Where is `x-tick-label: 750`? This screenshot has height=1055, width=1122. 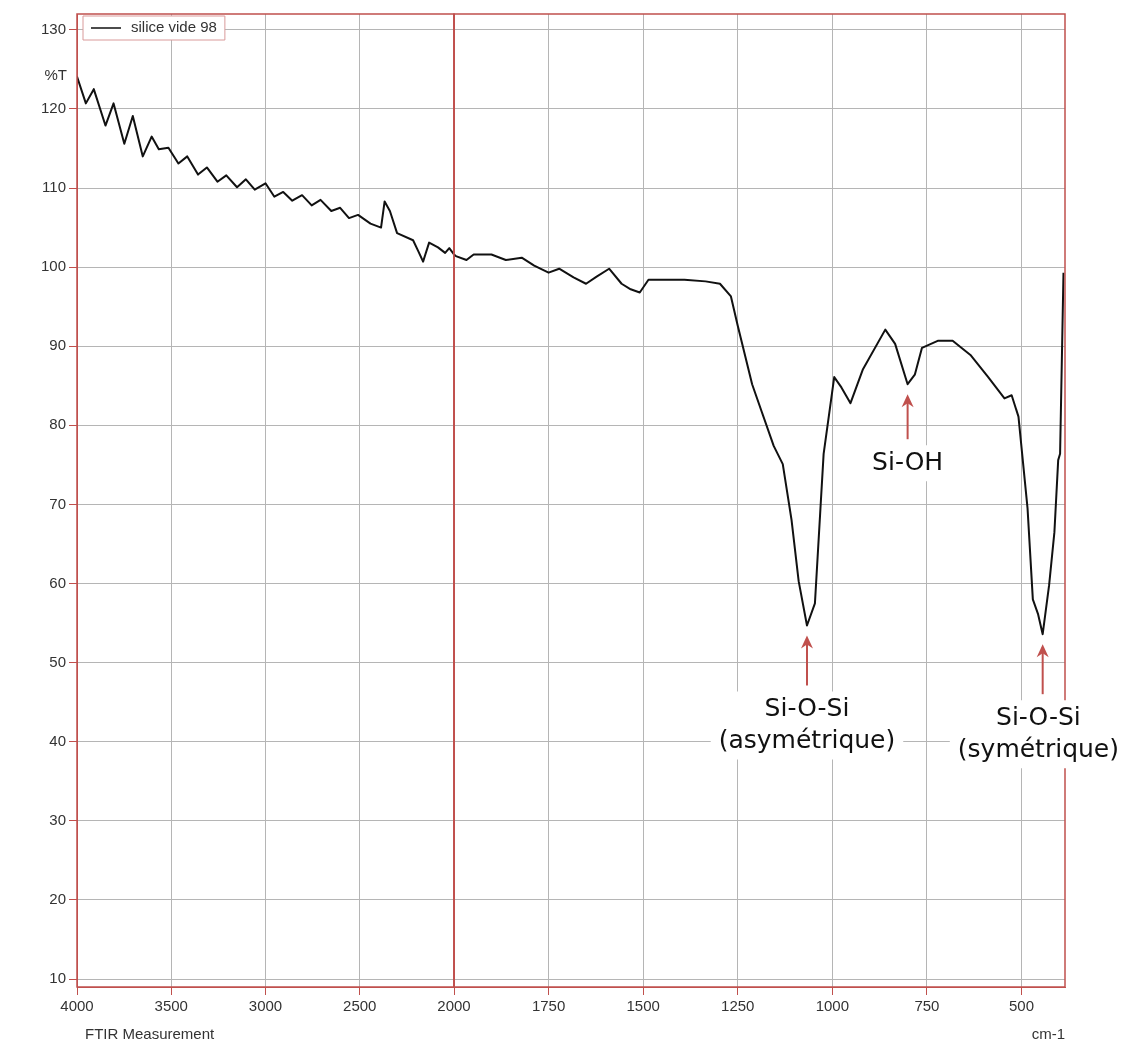 x-tick-label: 750 is located at coordinates (927, 1006).